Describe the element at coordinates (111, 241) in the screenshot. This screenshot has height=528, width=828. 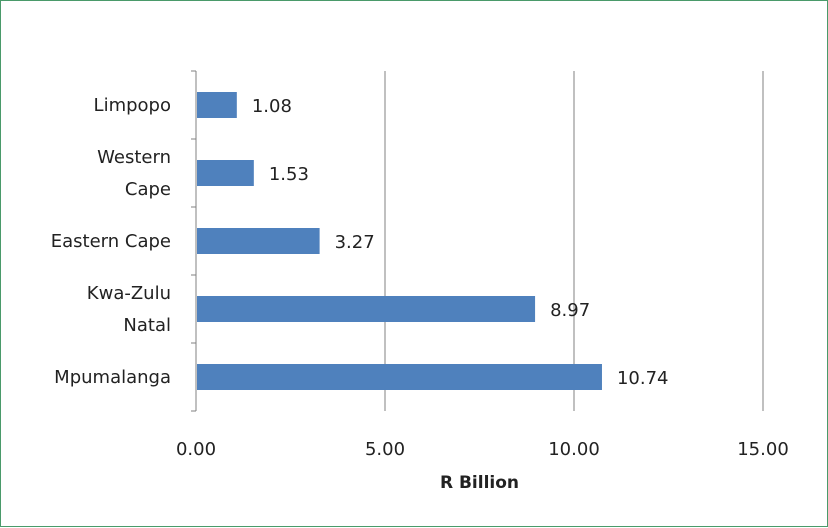
I see `category-label-2: Eastern Cape` at that location.